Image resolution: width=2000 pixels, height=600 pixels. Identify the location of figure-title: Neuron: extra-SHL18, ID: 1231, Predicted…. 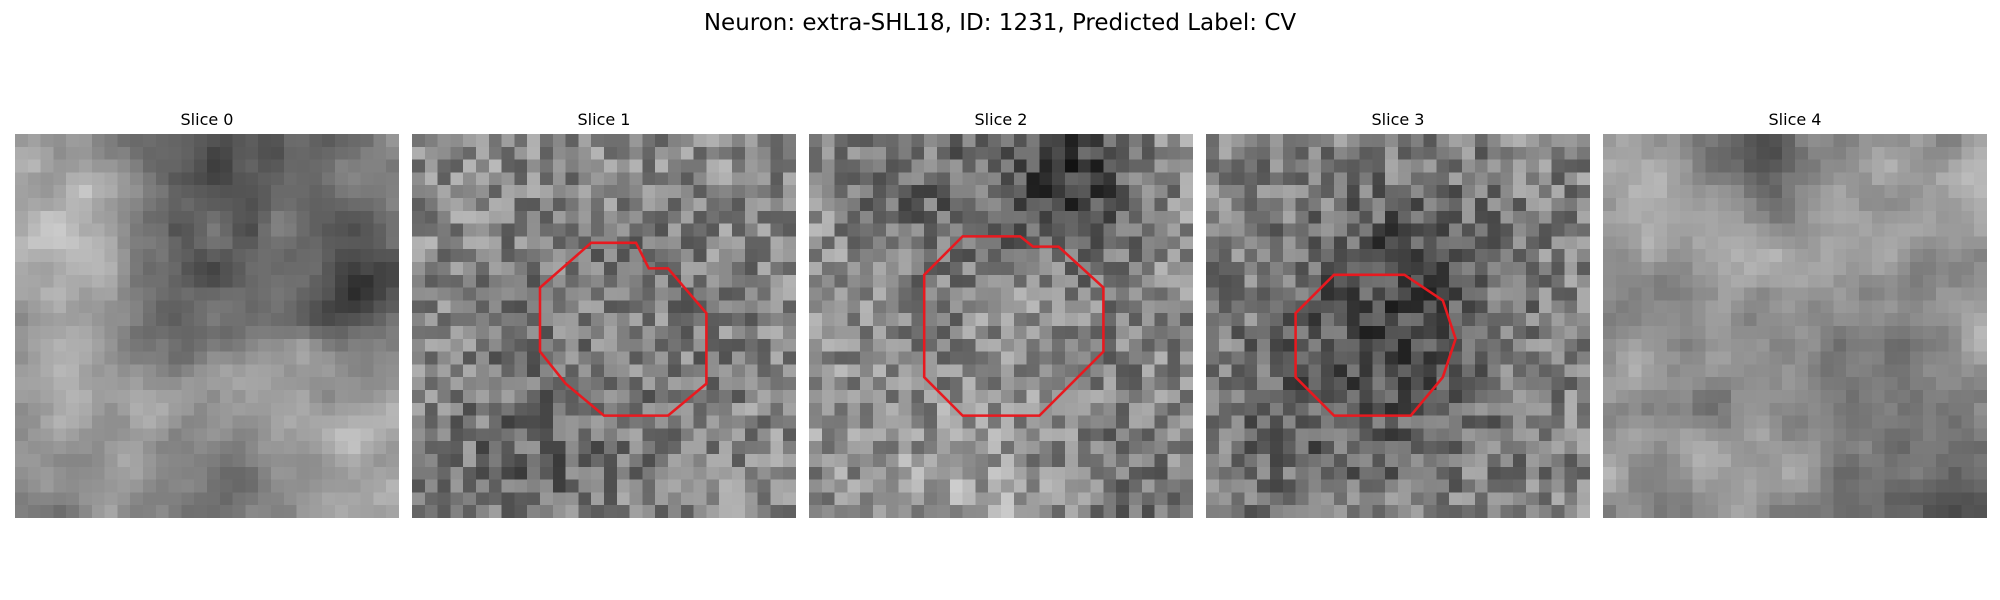
(1000, 23).